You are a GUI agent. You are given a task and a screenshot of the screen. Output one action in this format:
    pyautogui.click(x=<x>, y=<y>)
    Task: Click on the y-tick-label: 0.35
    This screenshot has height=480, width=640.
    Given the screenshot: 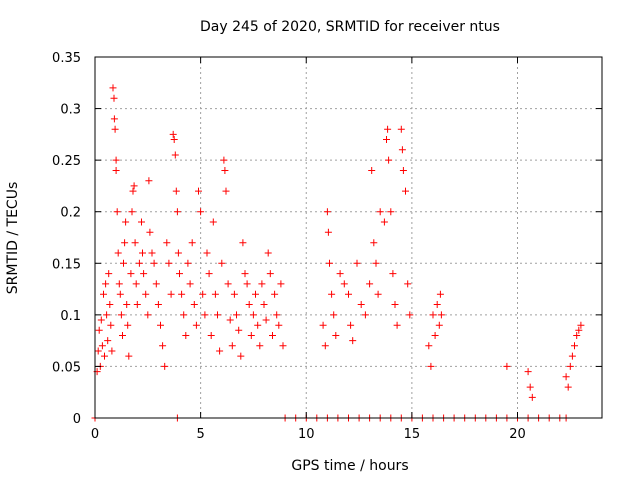 What is the action you would take?
    pyautogui.click(x=66, y=58)
    